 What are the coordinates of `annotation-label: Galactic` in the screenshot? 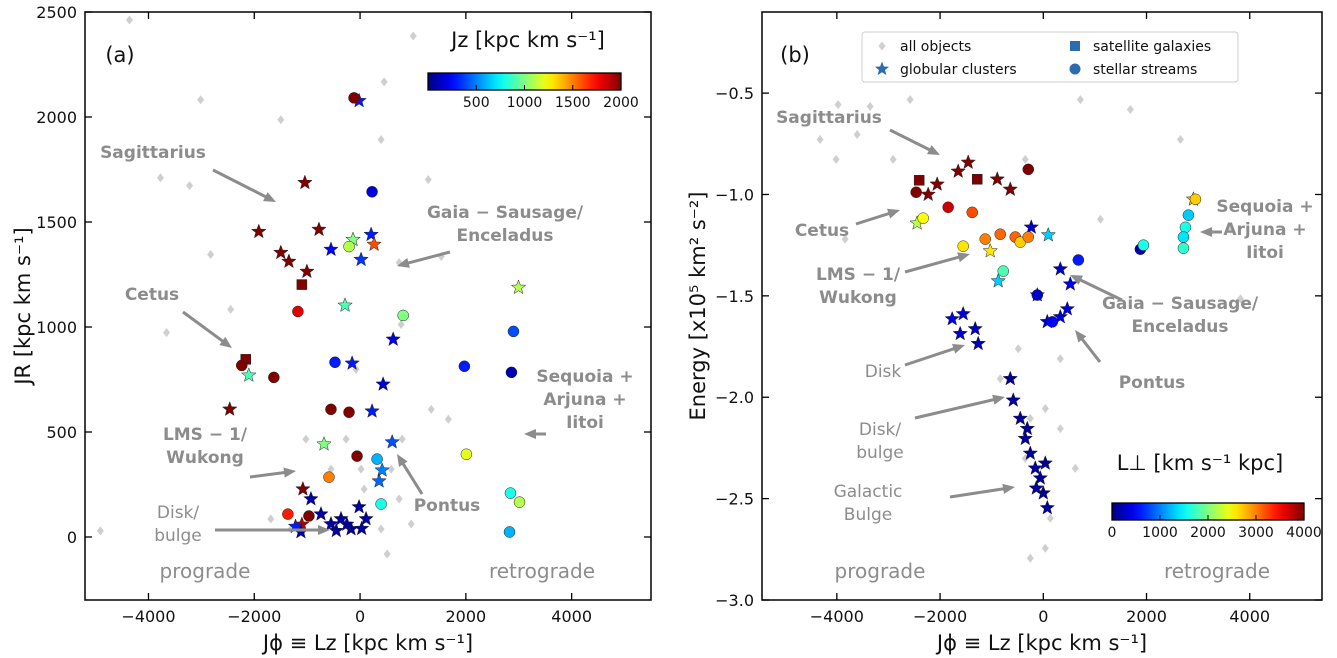 It's located at (868, 492).